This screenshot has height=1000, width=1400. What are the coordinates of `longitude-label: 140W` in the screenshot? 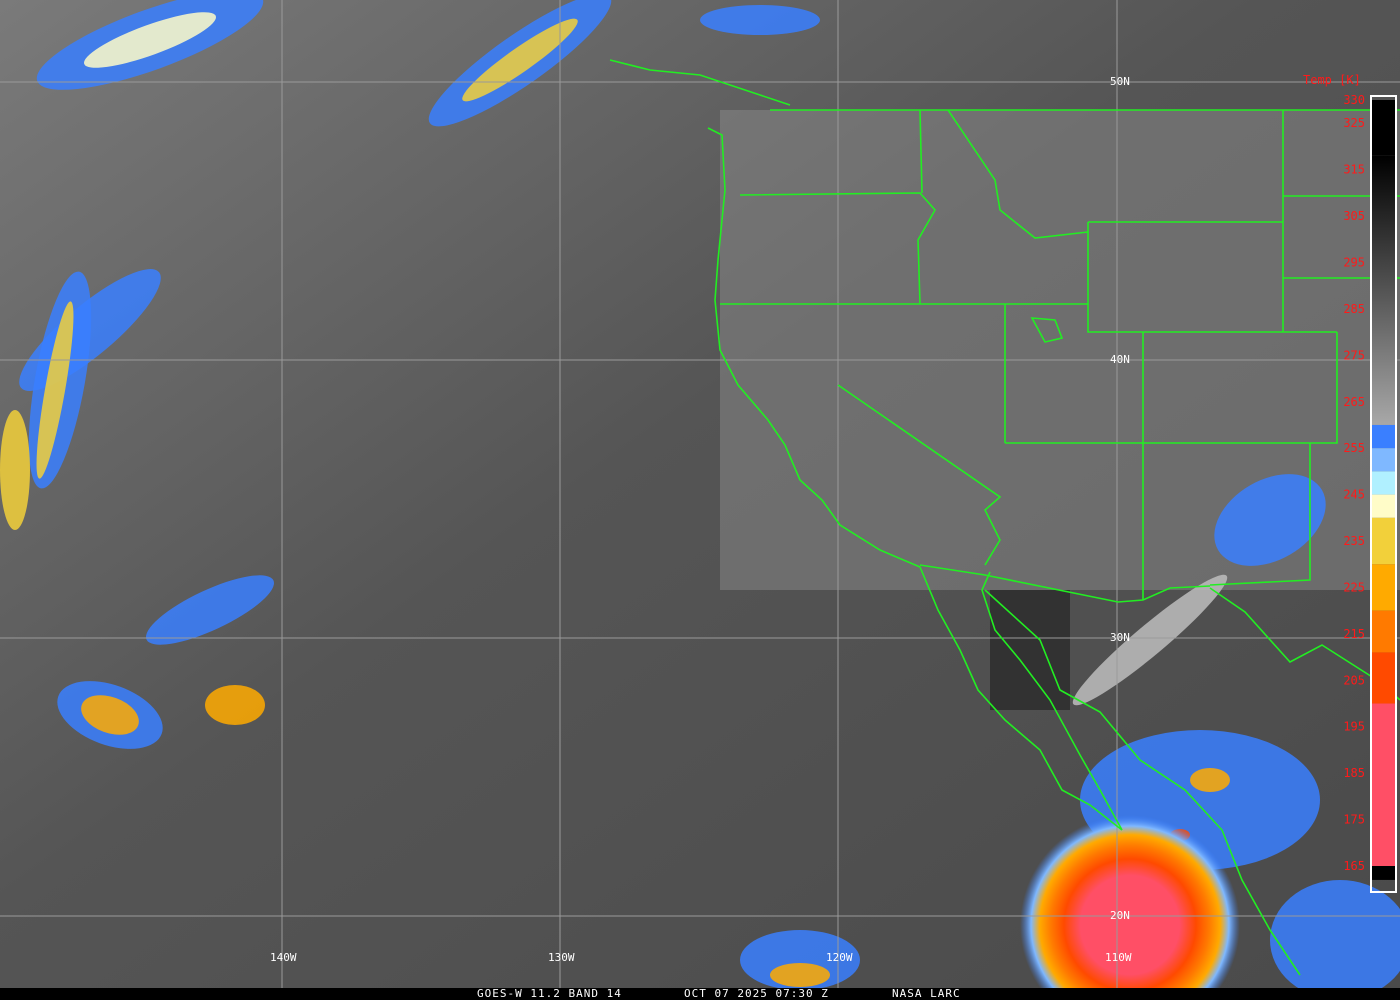 It's located at (283, 957).